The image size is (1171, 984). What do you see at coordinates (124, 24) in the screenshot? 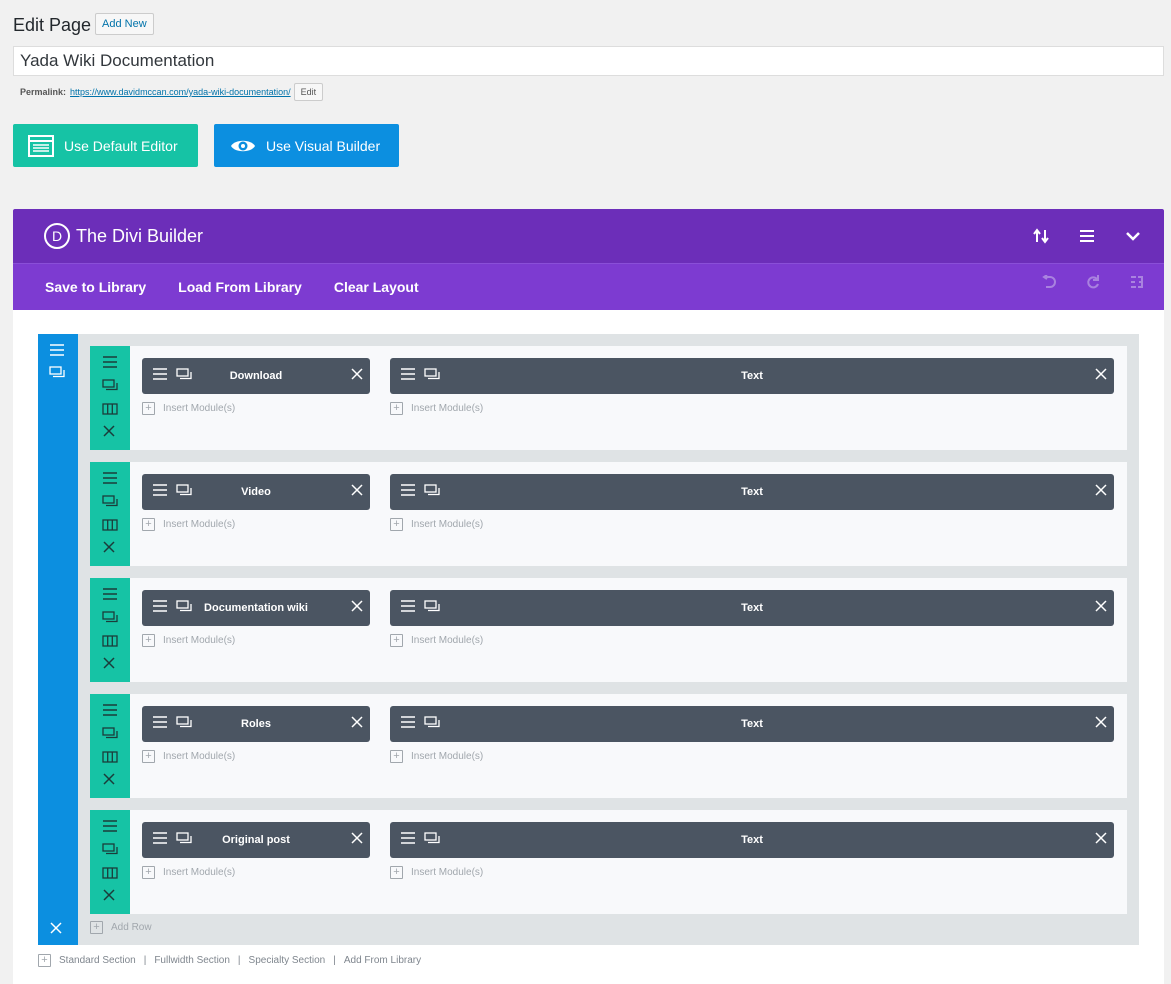
I see `add-new-button: Add New` at bounding box center [124, 24].